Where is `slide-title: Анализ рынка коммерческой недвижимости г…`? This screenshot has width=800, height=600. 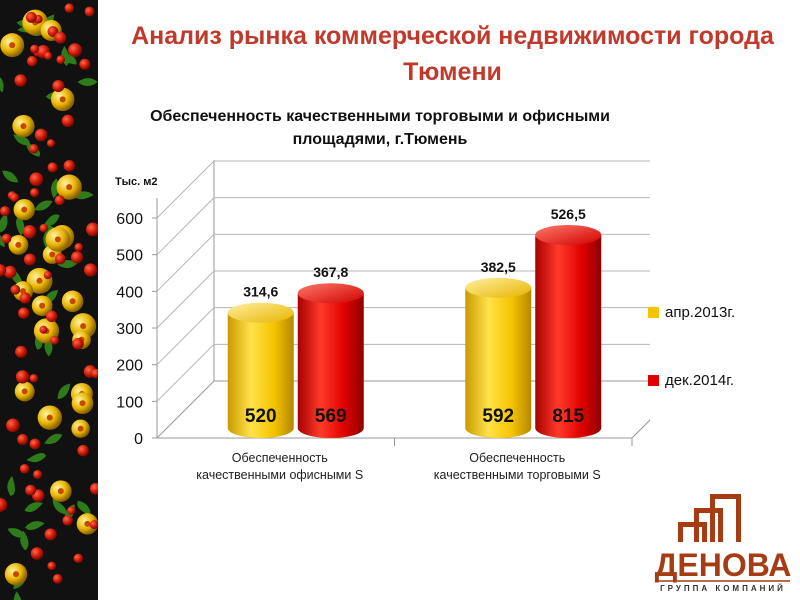
slide-title: Анализ рынка коммерческой недвижимости г… is located at coordinates (452, 54).